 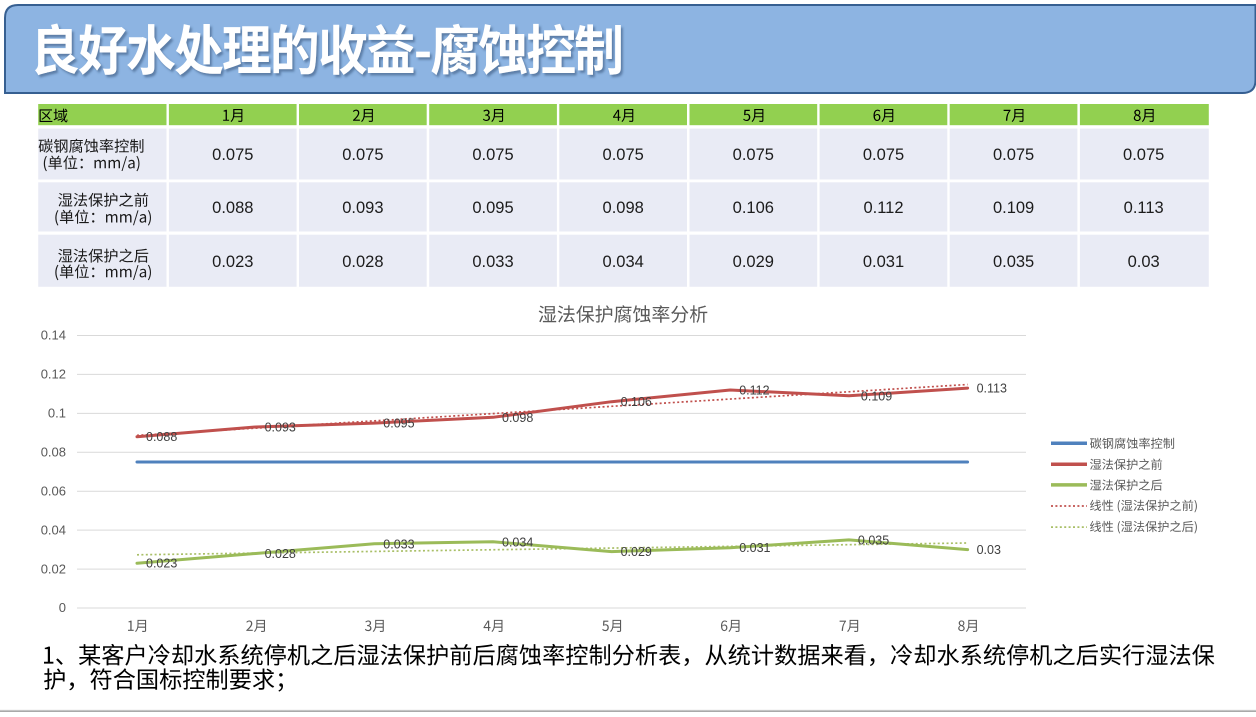 What do you see at coordinates (53, 568) in the screenshot?
I see `svg-text: 0.02` at bounding box center [53, 568].